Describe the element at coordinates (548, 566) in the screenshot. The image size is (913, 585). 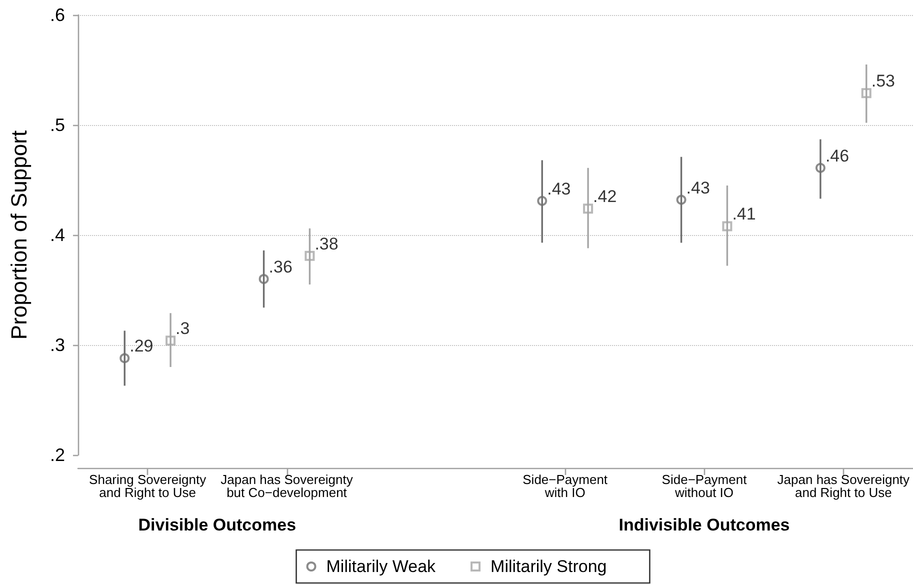
I see `legend-label: Militarily Strong` at that location.